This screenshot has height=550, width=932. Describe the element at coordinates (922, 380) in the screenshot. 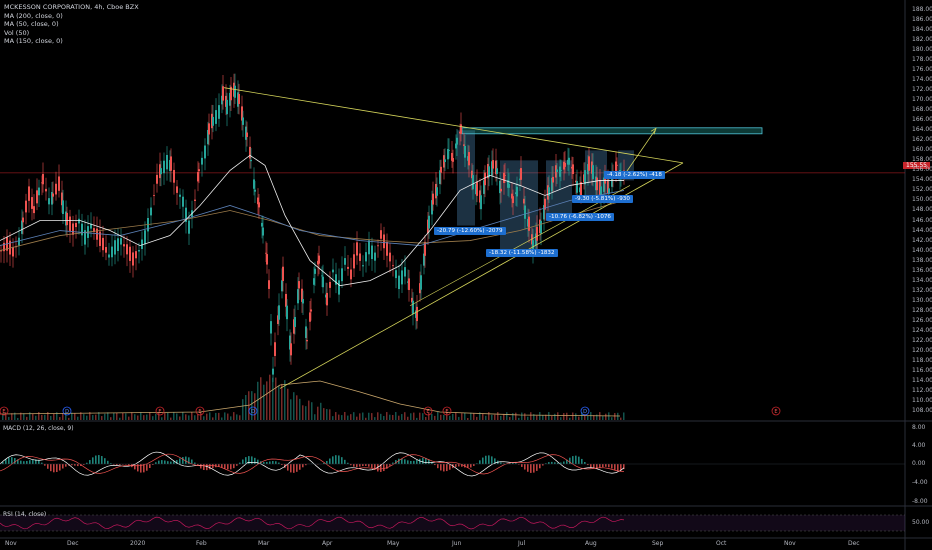

I see `price-tick-label: 114.00` at that location.